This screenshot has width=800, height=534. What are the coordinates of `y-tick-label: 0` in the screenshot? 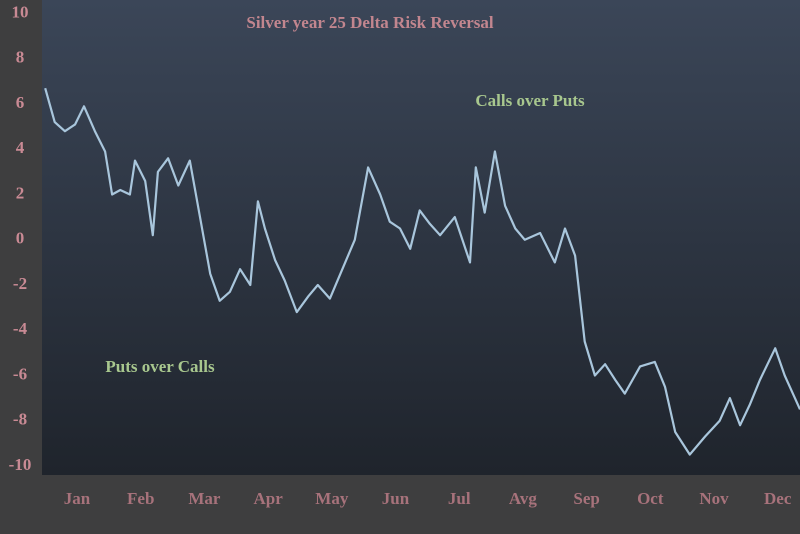 It's located at (20, 238).